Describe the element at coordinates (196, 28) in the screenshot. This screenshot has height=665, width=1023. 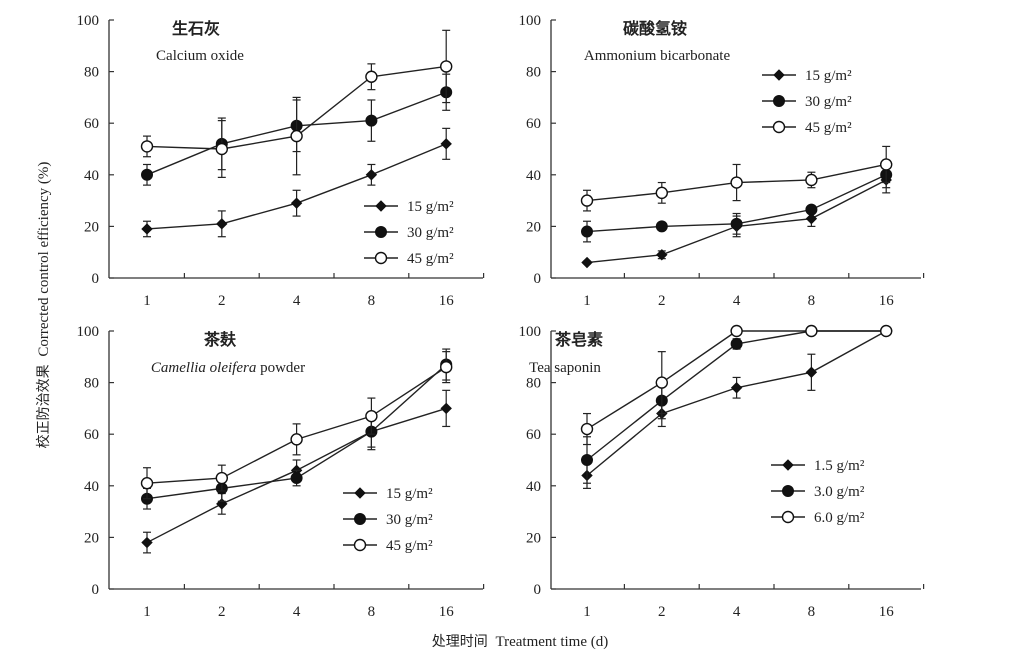
I see `panel-title-cn: 生石灰` at that location.